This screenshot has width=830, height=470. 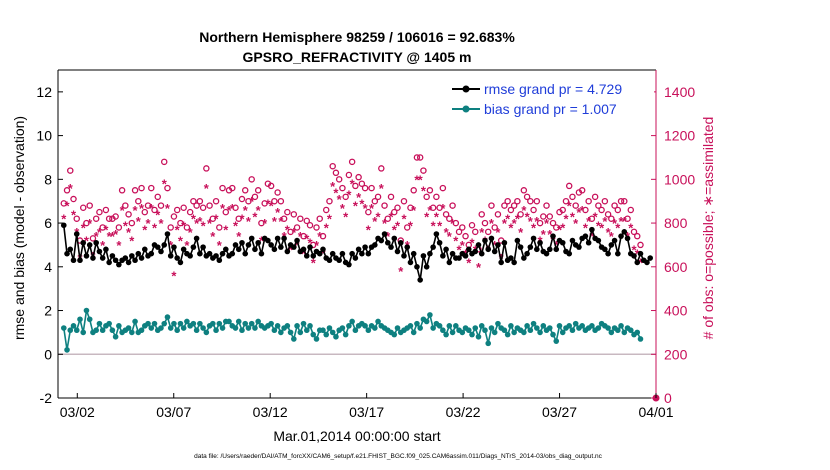 What do you see at coordinates (466, 109) in the screenshot?
I see `legend-bias-marker` at bounding box center [466, 109].